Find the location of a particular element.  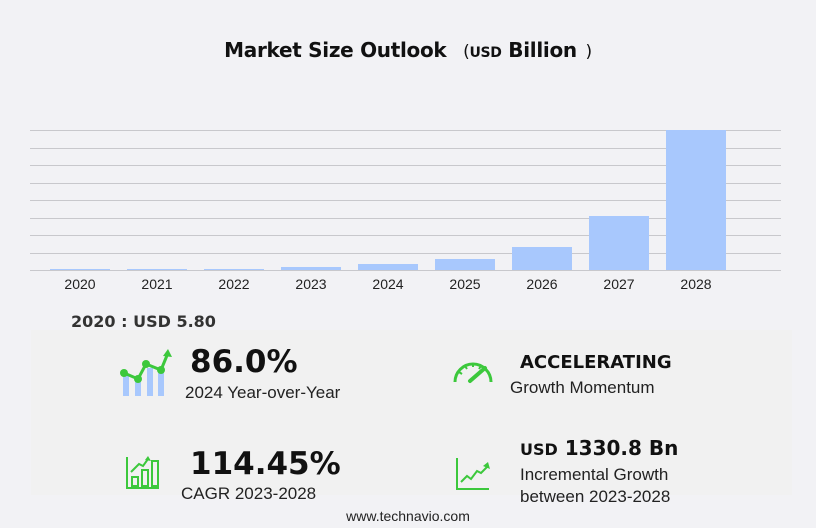

source-url: www.technavio.com is located at coordinates (408, 516).